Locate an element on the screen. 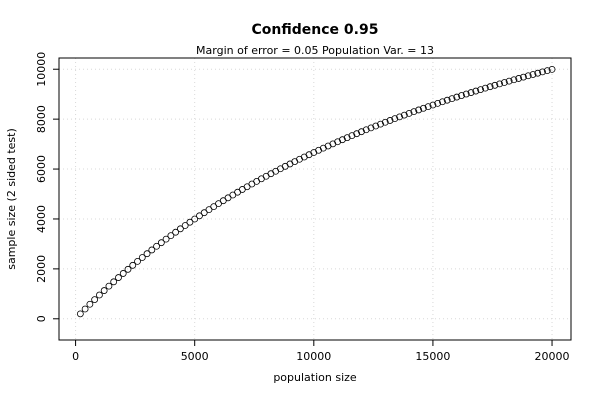 Image resolution: width=599 pixels, height=400 pixels. y-tick-label: 10000 is located at coordinates (41, 69).